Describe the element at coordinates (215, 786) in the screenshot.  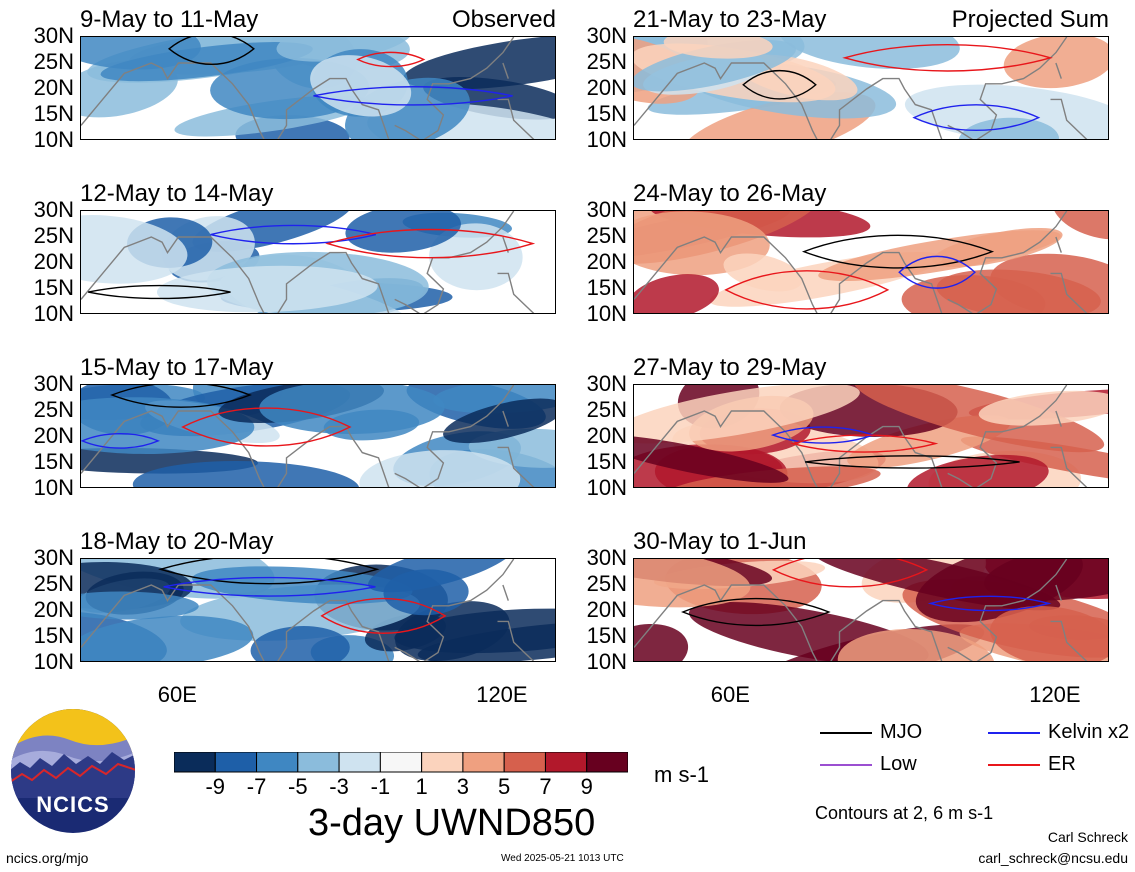
I see `colorbar-label: -9` at that location.